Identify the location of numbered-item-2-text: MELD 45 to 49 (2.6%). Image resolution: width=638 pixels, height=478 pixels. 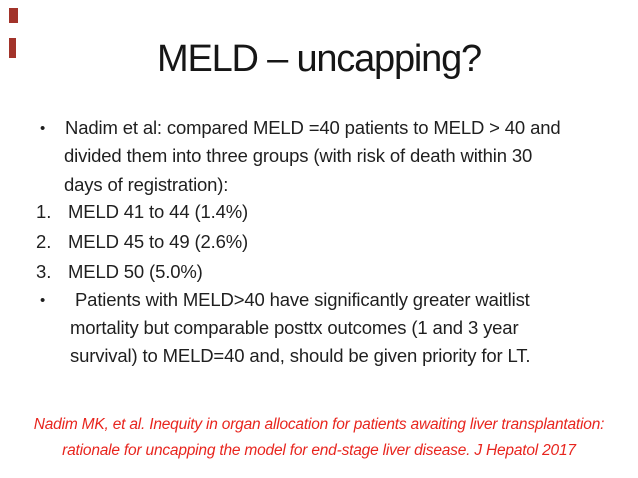
(158, 241).